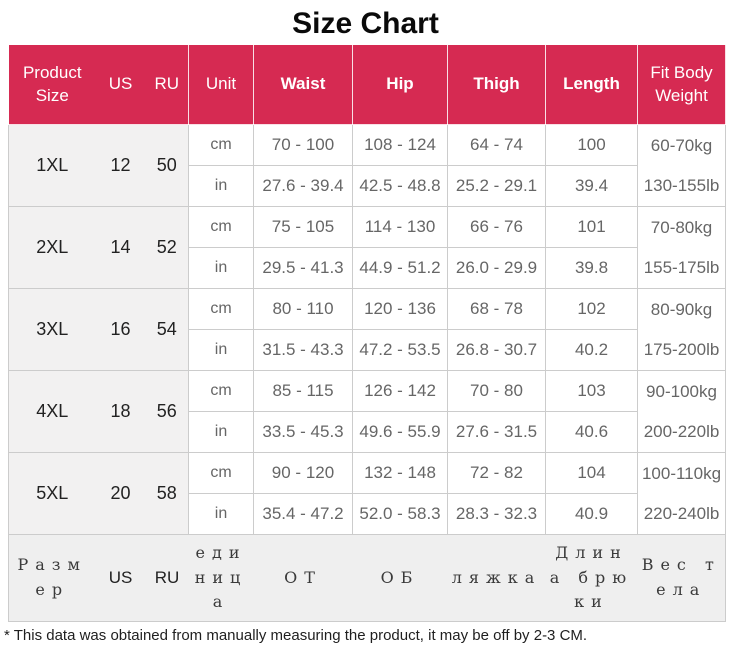  What do you see at coordinates (120, 165) in the screenshot?
I see `us-size-value: 12` at bounding box center [120, 165].